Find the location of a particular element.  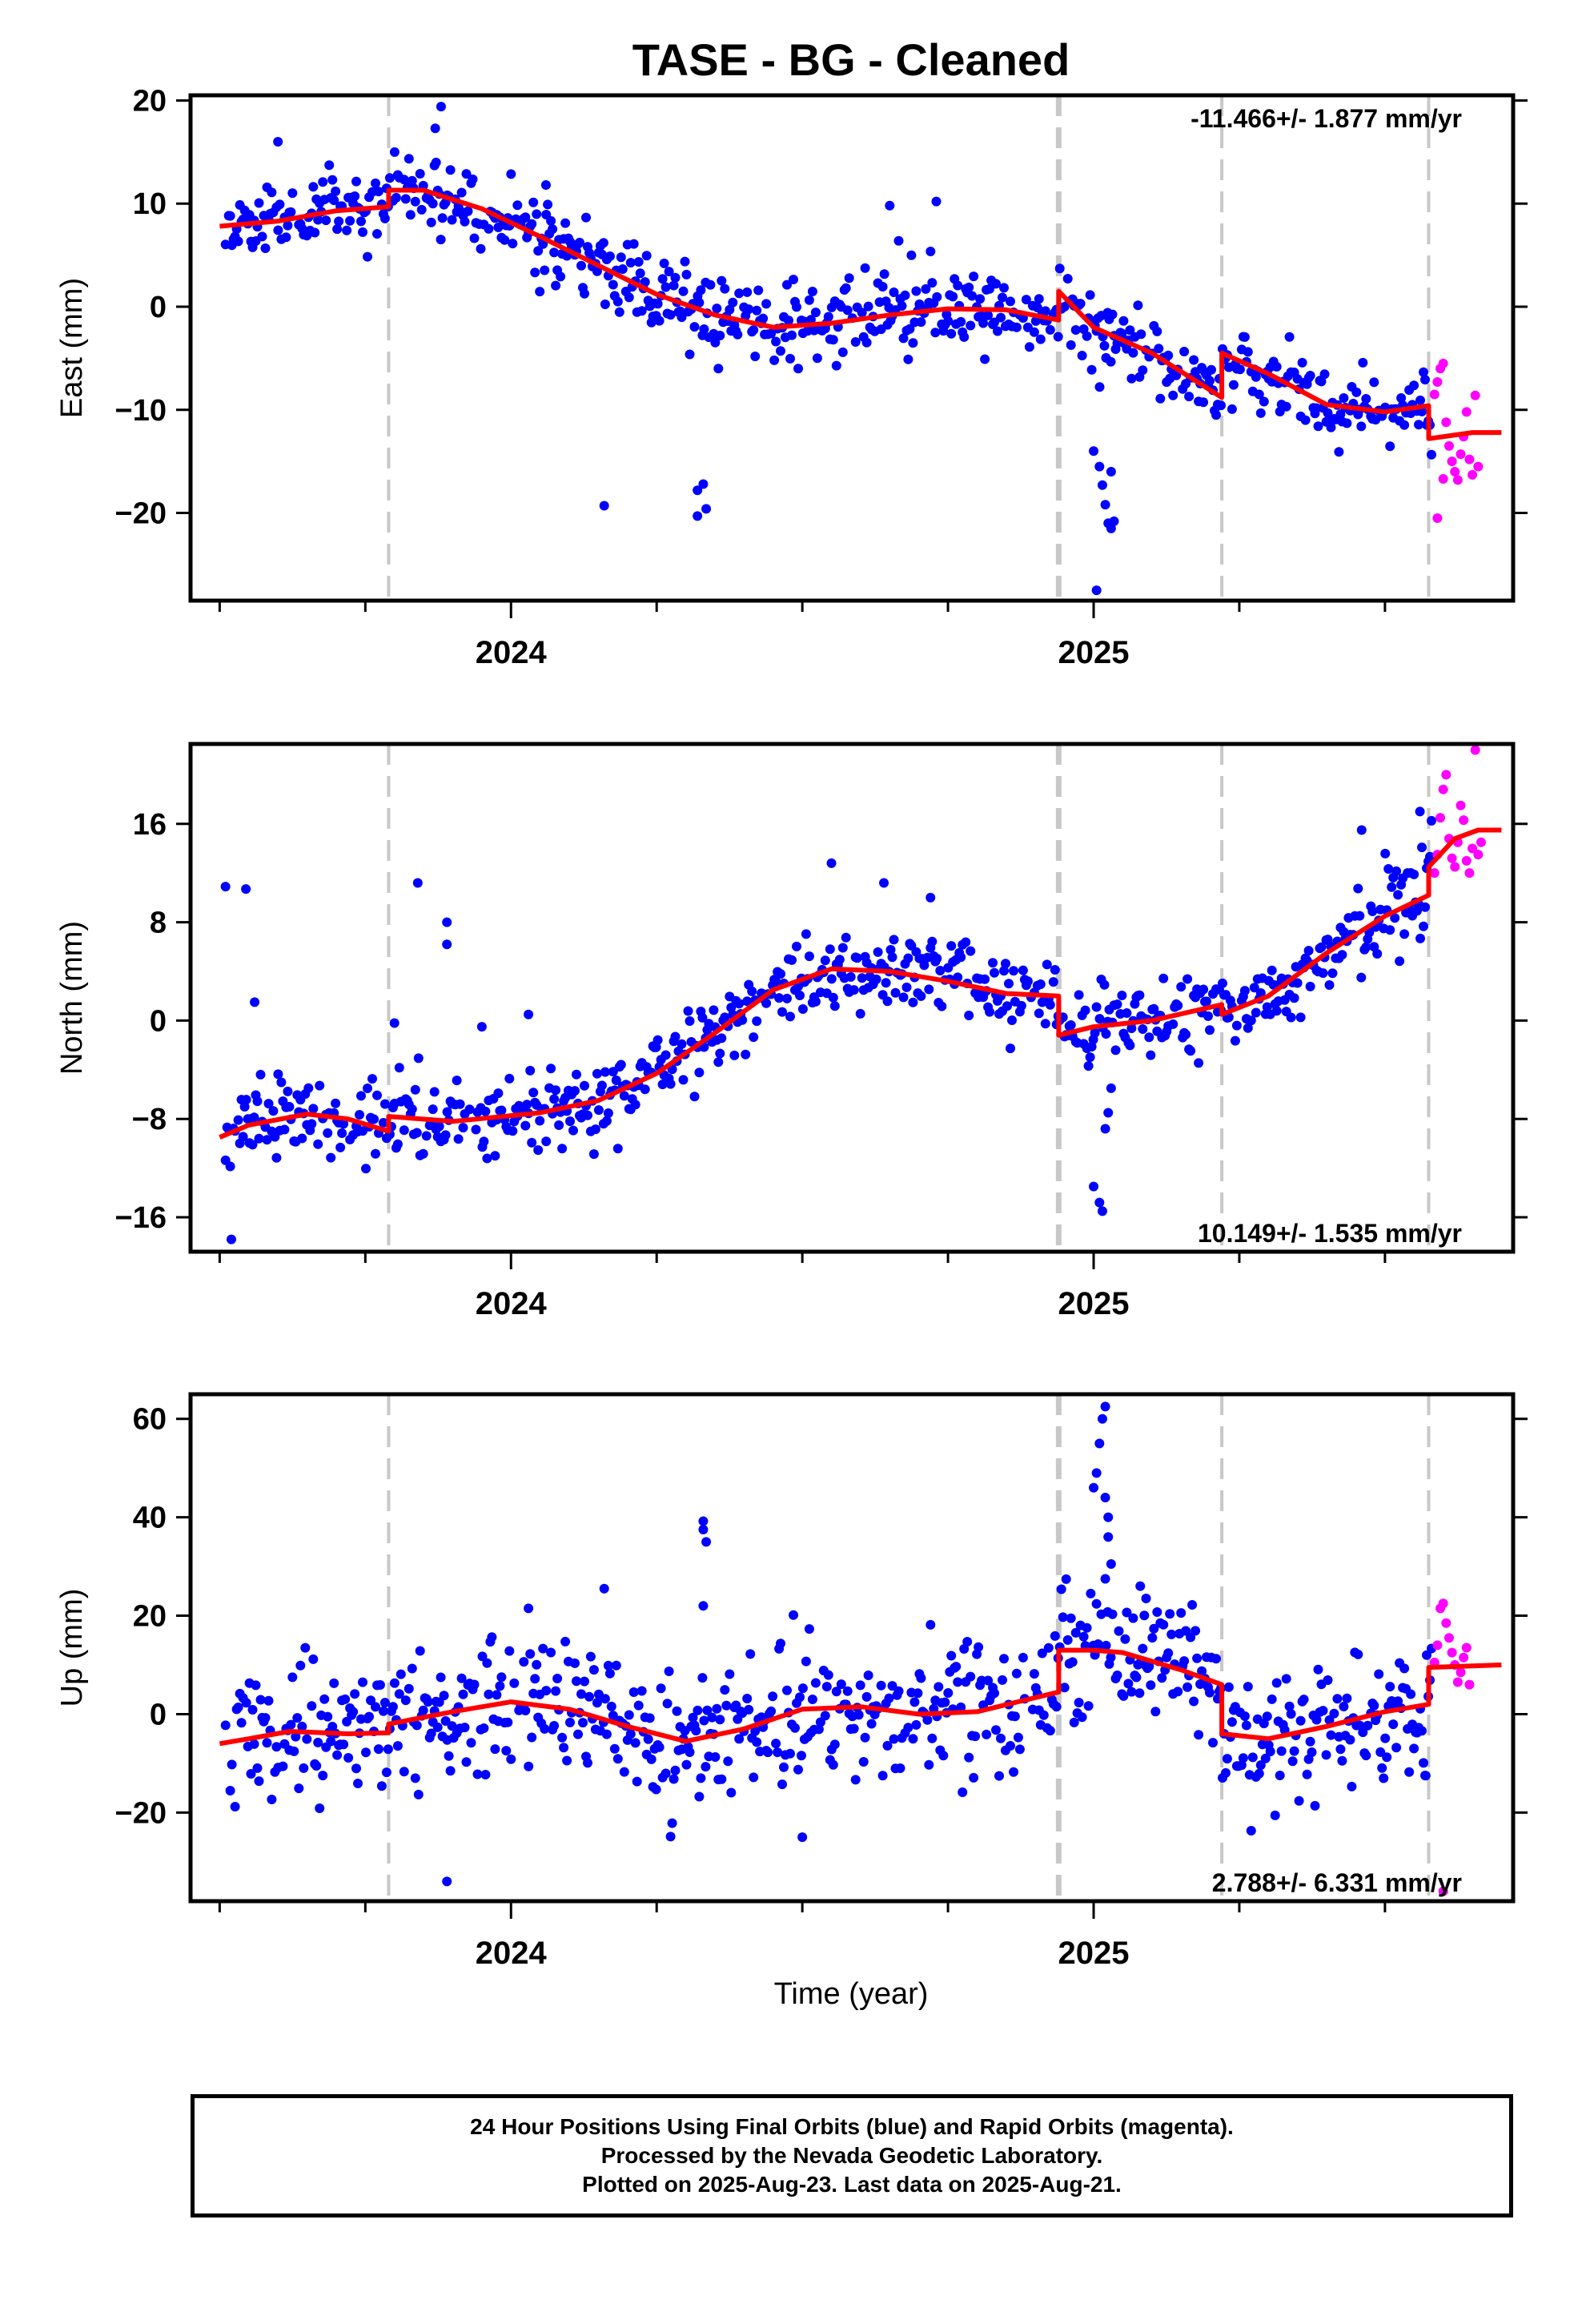

y-tick-label: 8 is located at coordinates (158, 923).